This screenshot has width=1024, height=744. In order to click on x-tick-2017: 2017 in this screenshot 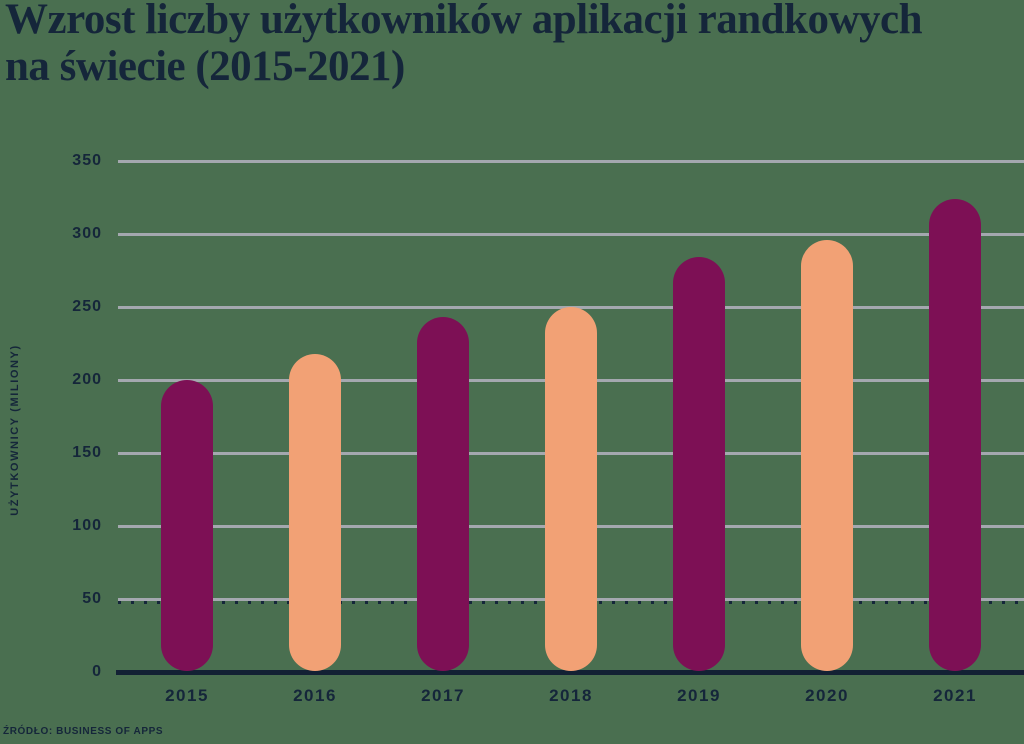, I will do `click(443, 695)`.